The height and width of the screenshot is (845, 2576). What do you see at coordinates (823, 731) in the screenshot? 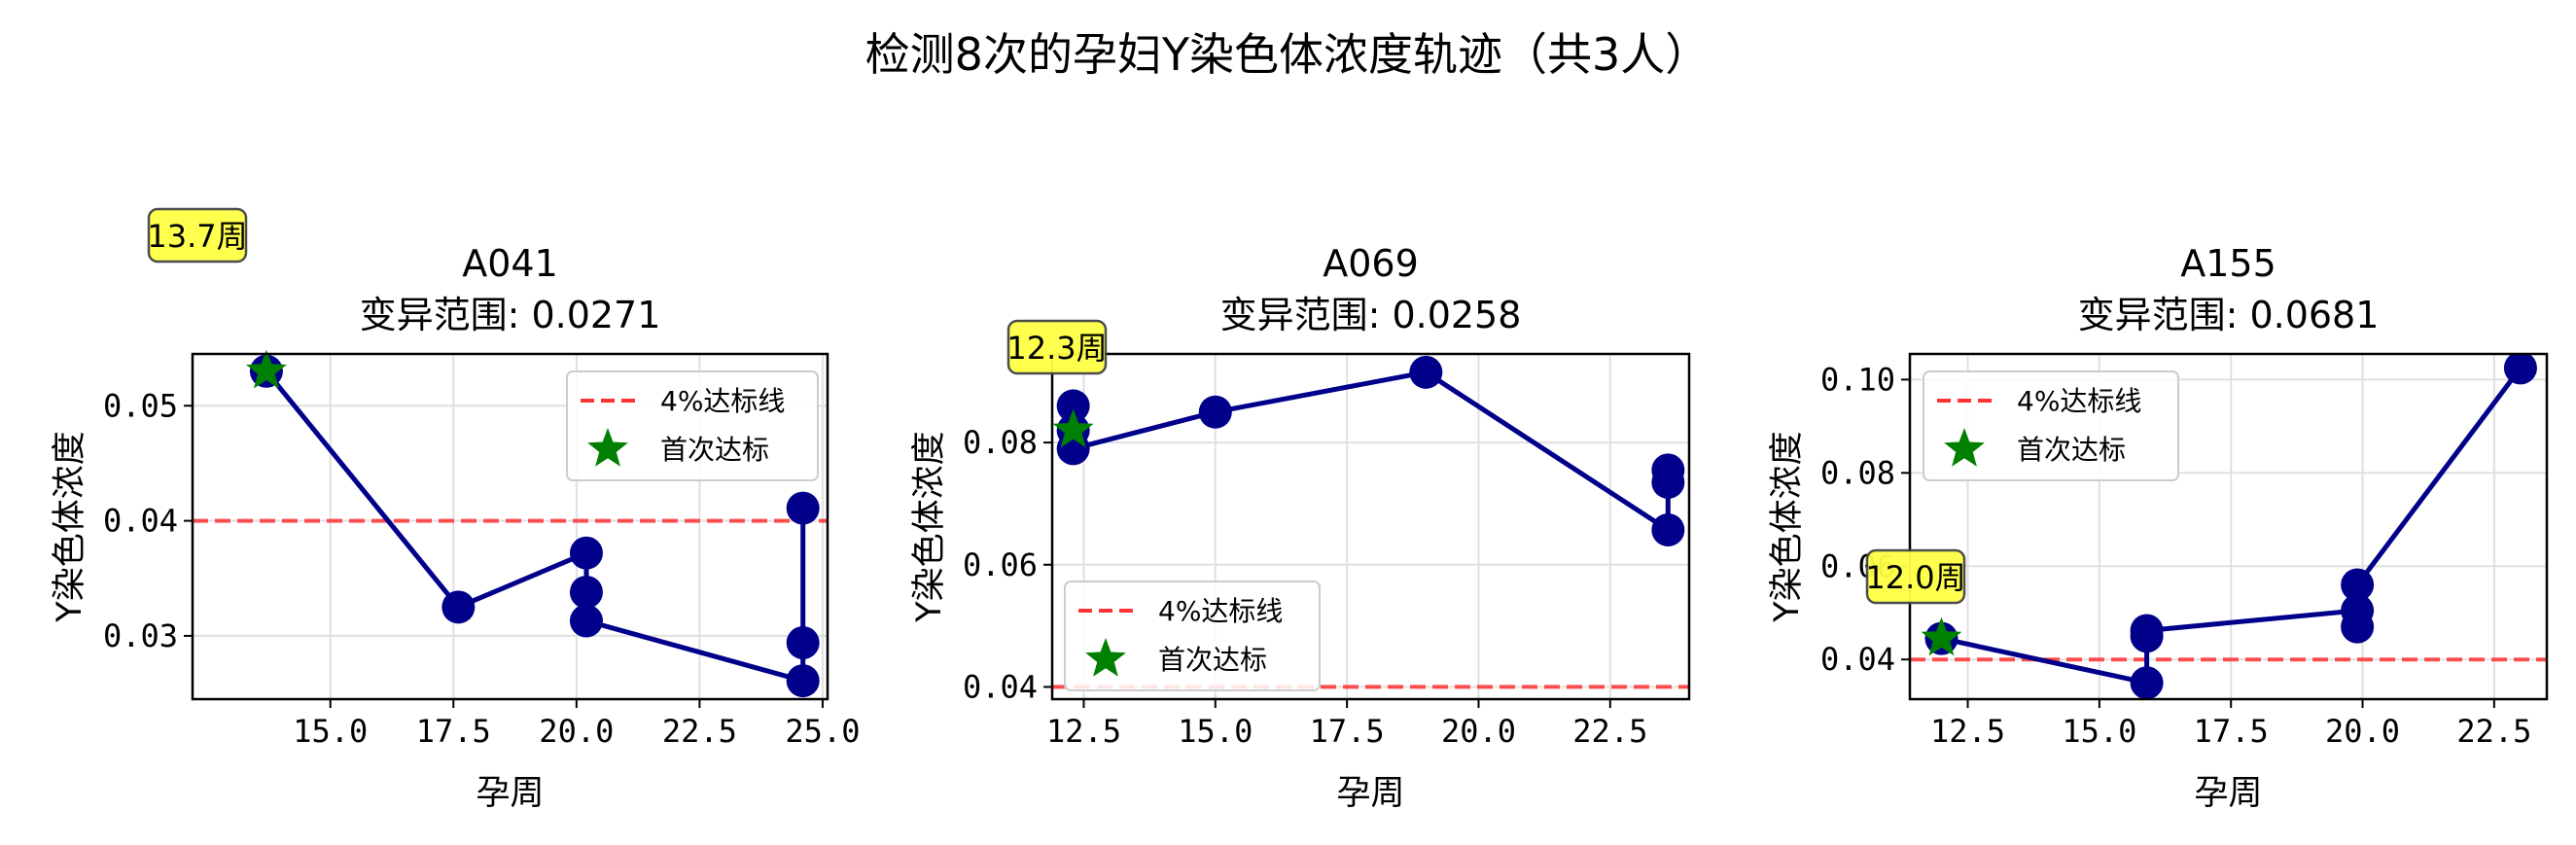
I see `x-tick-label: 25.0` at bounding box center [823, 731].